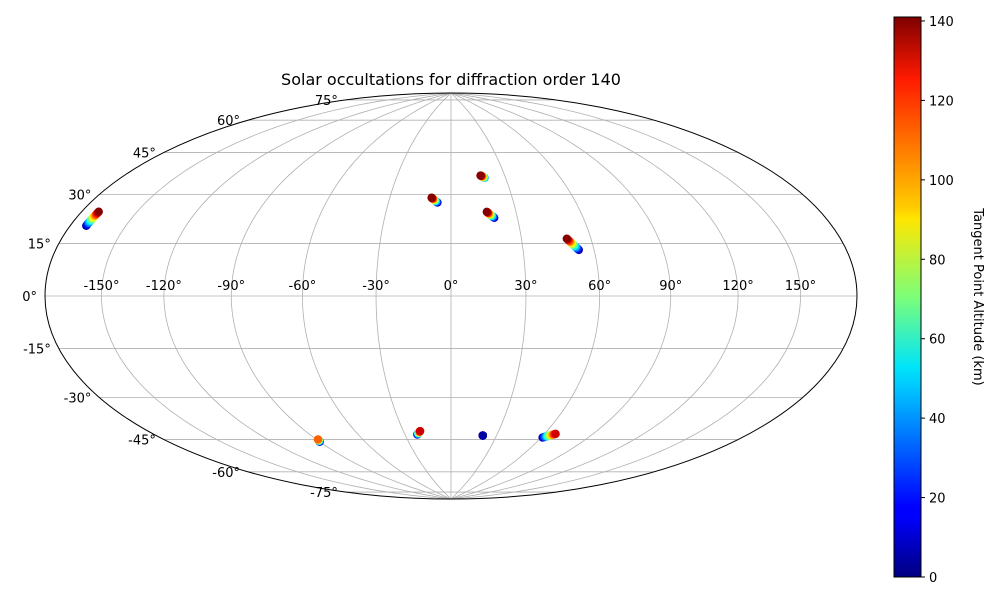 The image size is (1000, 604). I want to click on latitude-tick-label: 15°, so click(39, 244).